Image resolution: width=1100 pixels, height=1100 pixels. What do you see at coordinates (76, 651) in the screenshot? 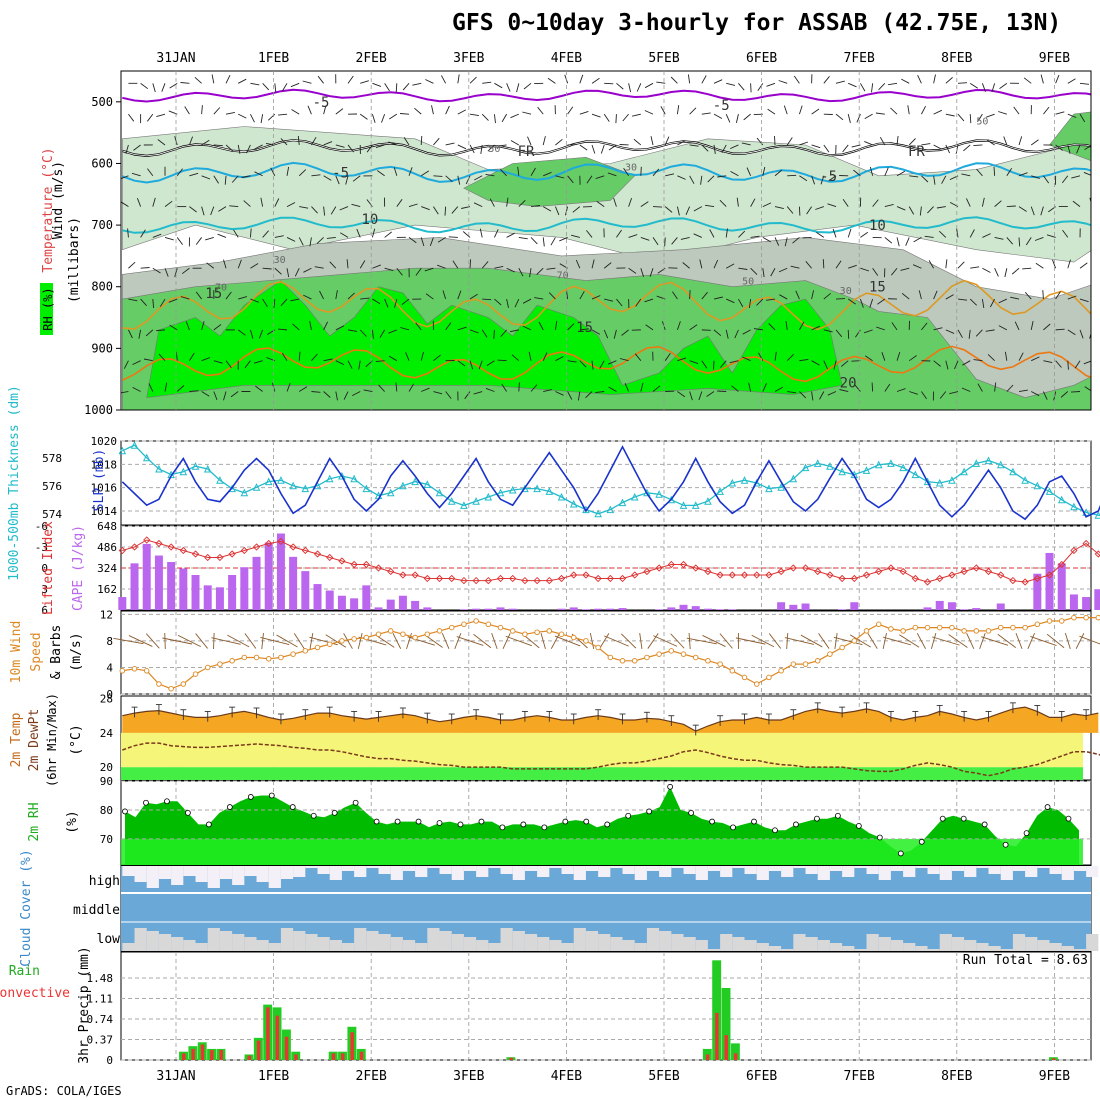
I see `axis-label-wind10m-4: (m/s)` at bounding box center [76, 651].